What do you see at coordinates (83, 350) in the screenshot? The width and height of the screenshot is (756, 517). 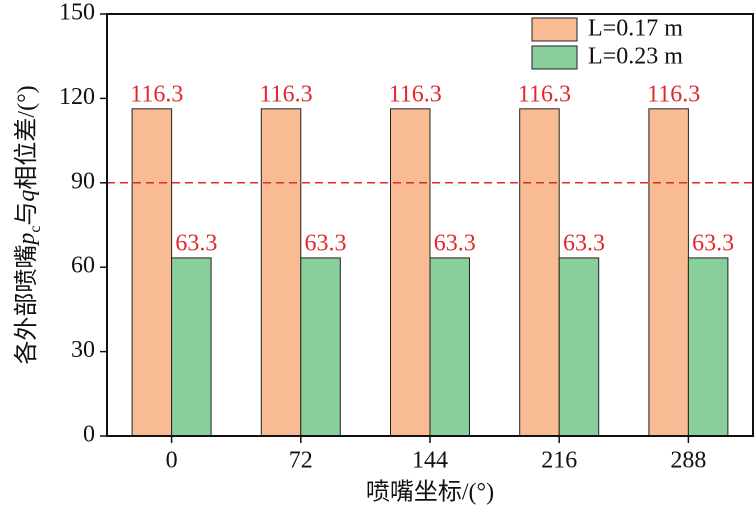 I see `y-tick-label: 30` at bounding box center [83, 350].